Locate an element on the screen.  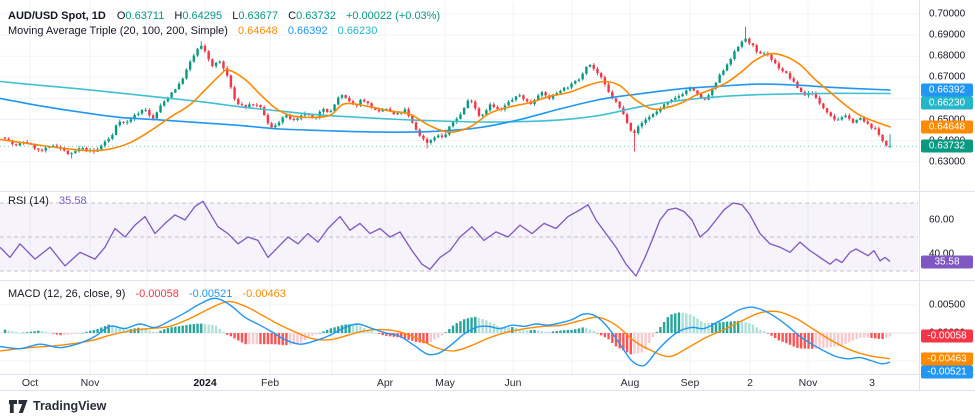
time-axis-label: 2024 is located at coordinates (205, 383).